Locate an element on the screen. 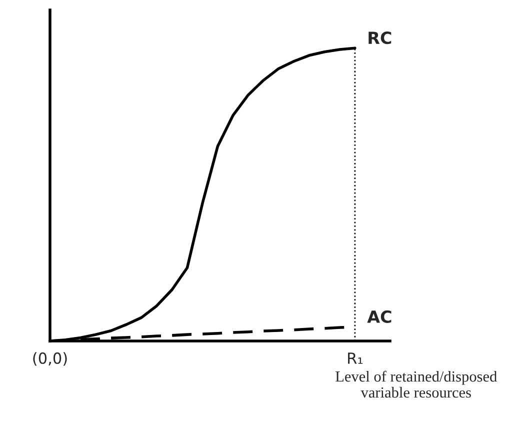  series-label: RC is located at coordinates (380, 38).